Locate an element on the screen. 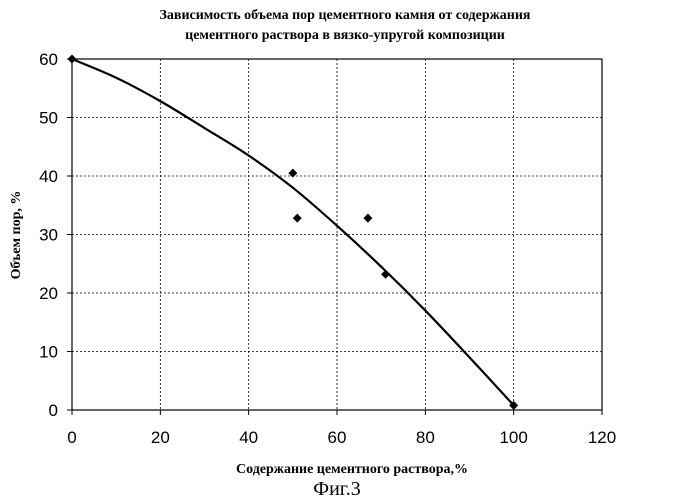 The height and width of the screenshot is (500, 674). x-axis-label: Содержание цементного раствора,% is located at coordinates (352, 469).